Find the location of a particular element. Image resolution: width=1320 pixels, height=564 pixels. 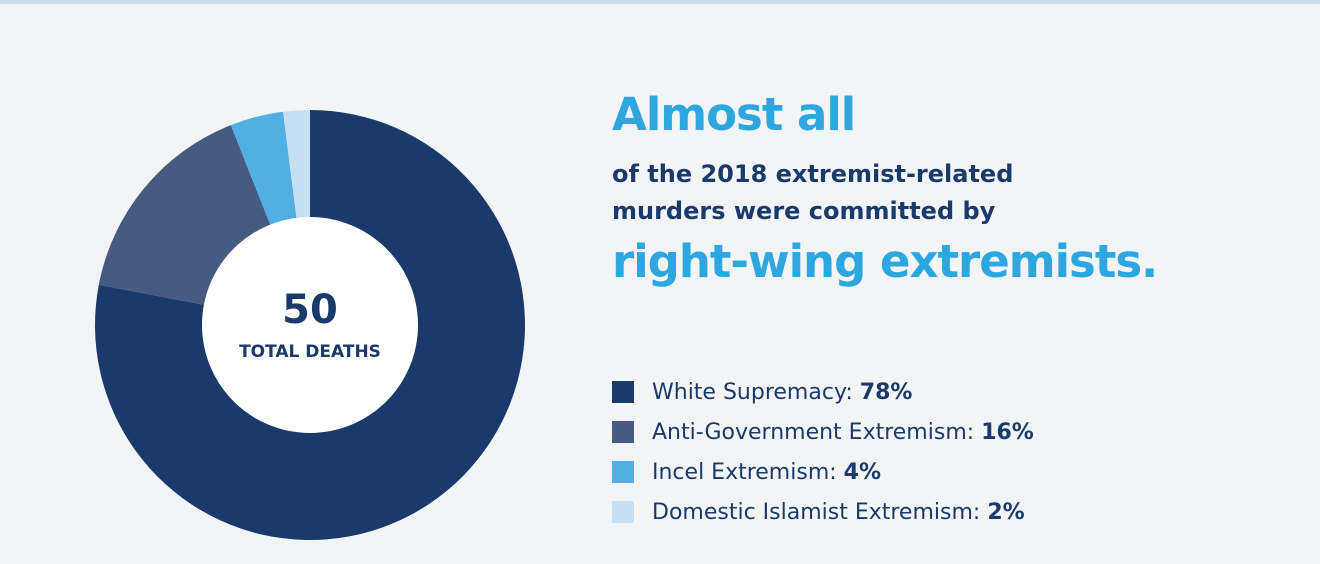

total-deaths-value: 50 is located at coordinates (310, 310).